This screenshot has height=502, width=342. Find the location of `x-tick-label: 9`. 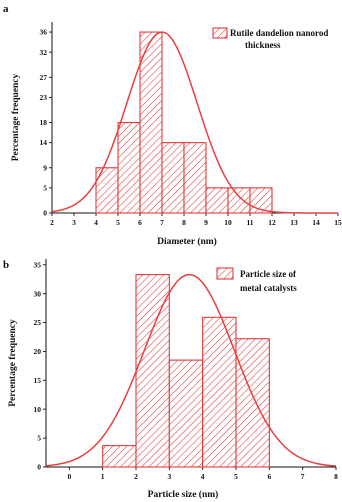

x-tick-label: 9 is located at coordinates (206, 222).